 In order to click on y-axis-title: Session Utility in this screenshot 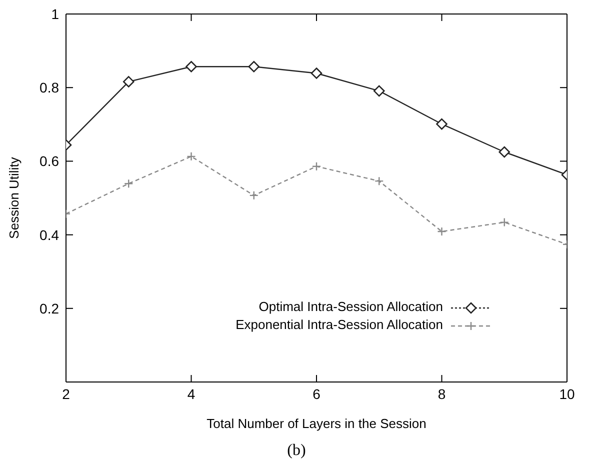, I will do `click(14, 197)`.